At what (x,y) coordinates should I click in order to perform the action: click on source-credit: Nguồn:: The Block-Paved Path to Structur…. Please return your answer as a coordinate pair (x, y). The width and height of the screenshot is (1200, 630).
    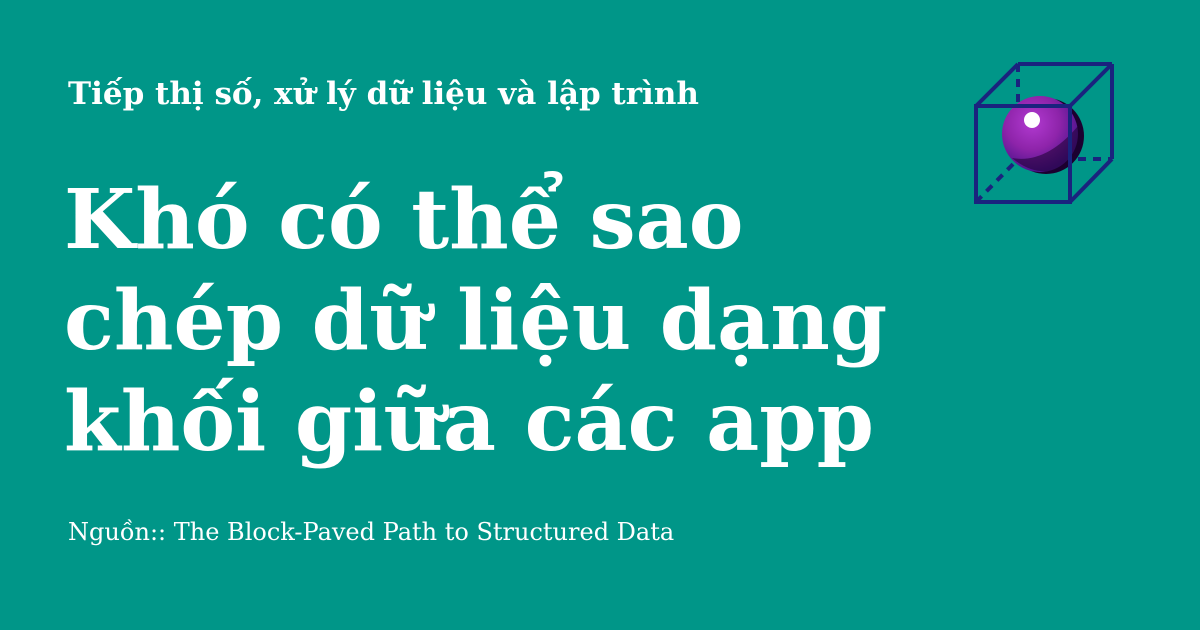
    Looking at the image, I should click on (371, 532).